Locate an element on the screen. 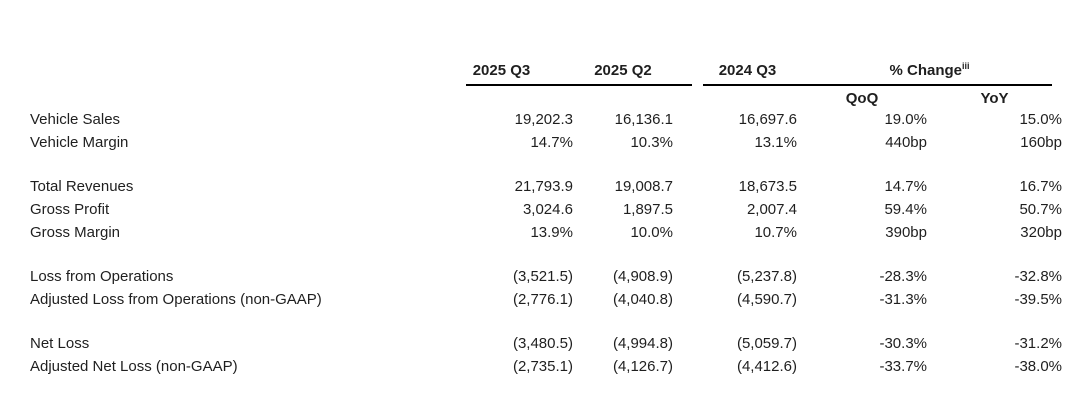 This screenshot has height=405, width=1080. cell-2025-q2: (4,040.8) is located at coordinates (642, 299).